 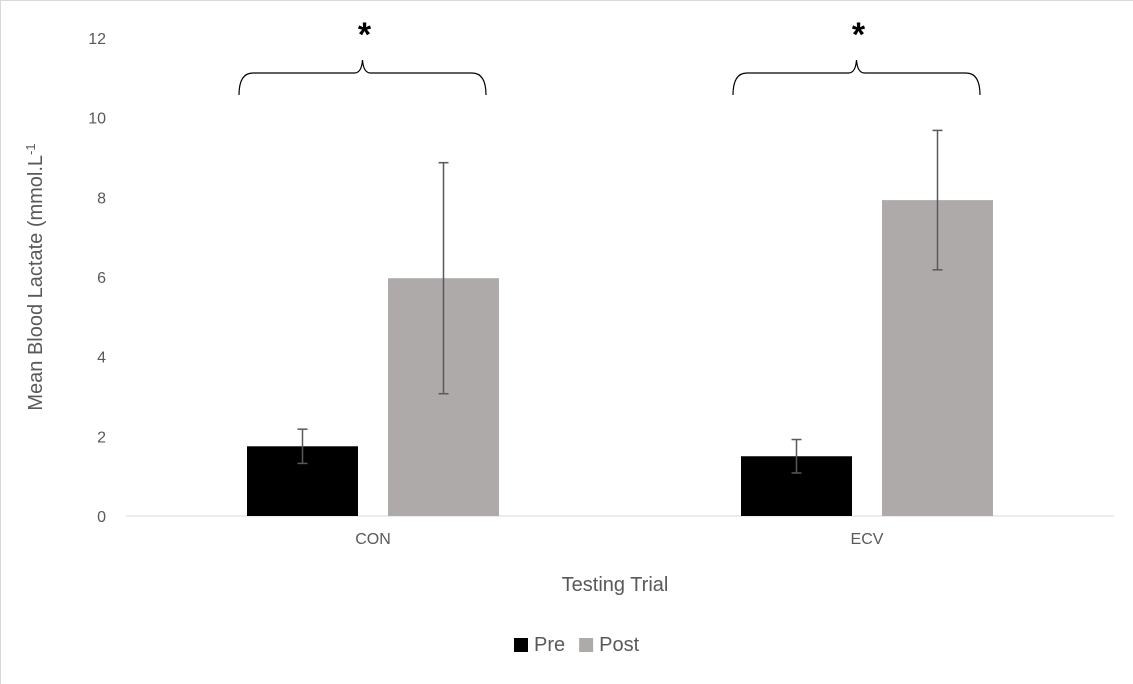 What do you see at coordinates (867, 539) in the screenshot?
I see `x-tick-label: ECV` at bounding box center [867, 539].